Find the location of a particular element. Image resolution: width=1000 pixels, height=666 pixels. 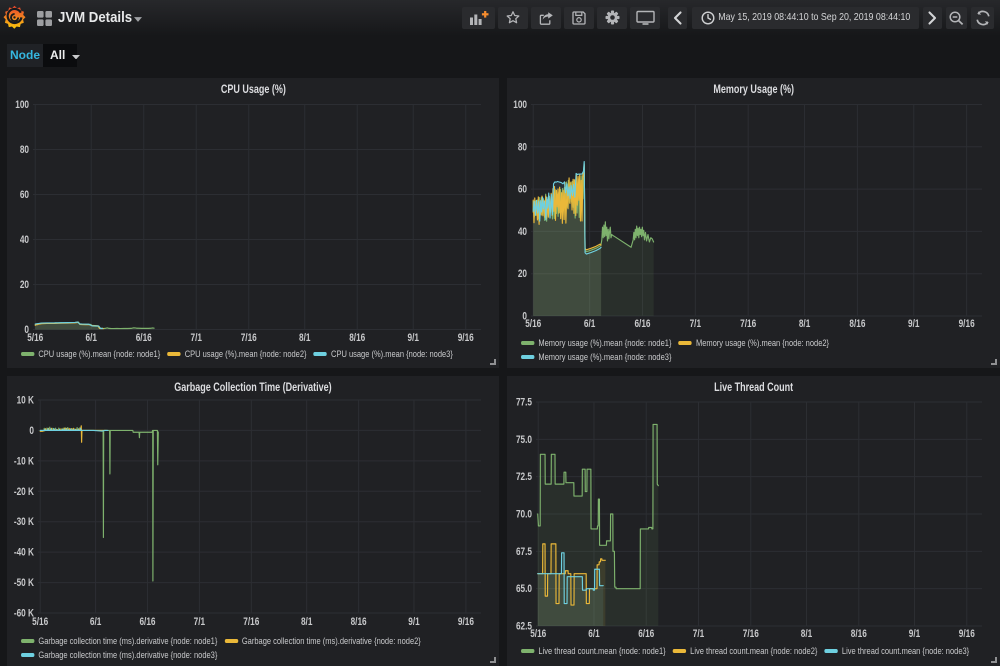

svg-text: 77.5 is located at coordinates (524, 402).